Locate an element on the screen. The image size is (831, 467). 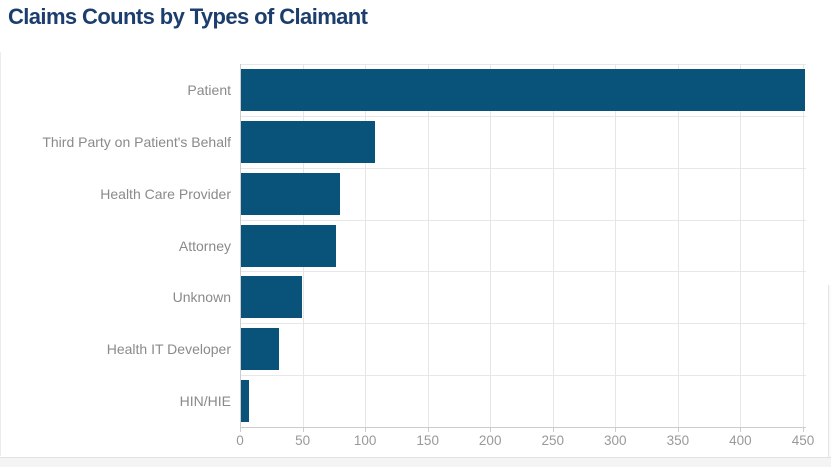
y-axis-line is located at coordinates (240, 245).